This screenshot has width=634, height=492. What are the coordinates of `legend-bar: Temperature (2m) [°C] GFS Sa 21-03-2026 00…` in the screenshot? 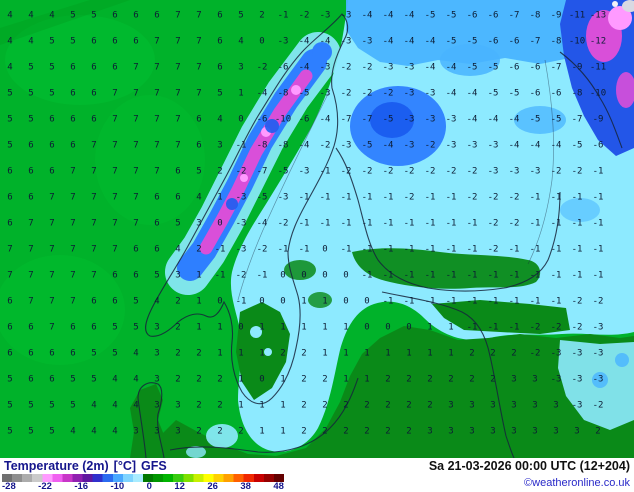 It's located at (317, 475).